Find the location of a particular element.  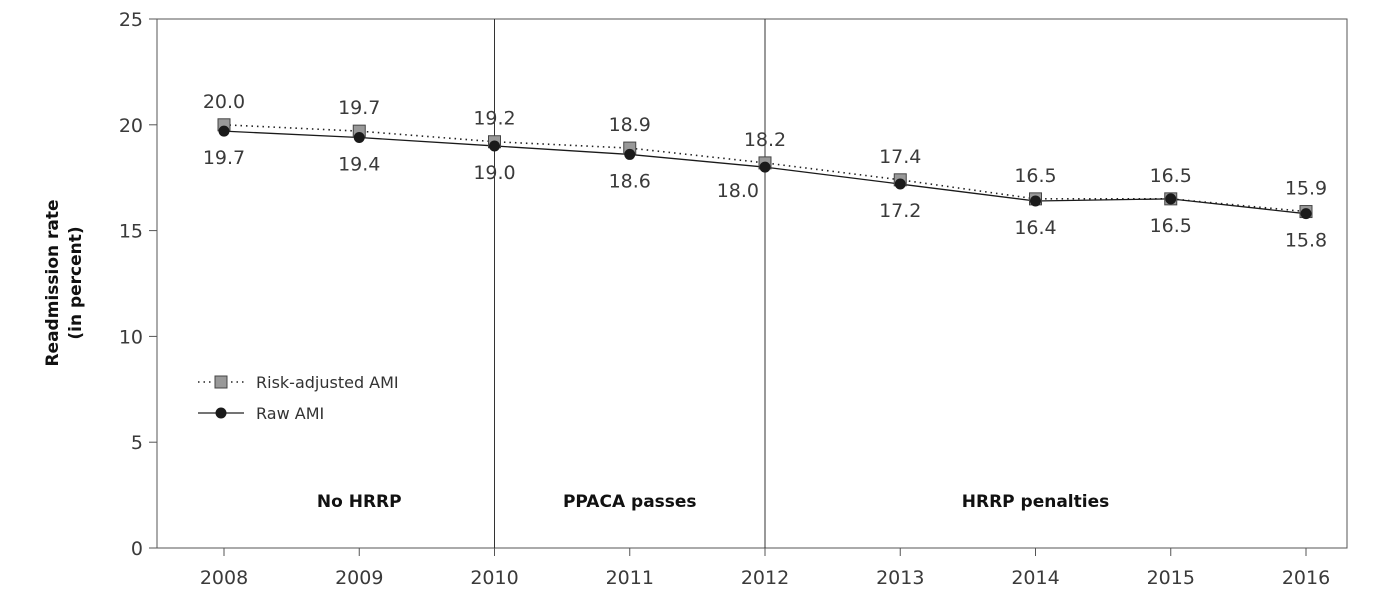

x-tick-label: 2011 is located at coordinates (630, 578).